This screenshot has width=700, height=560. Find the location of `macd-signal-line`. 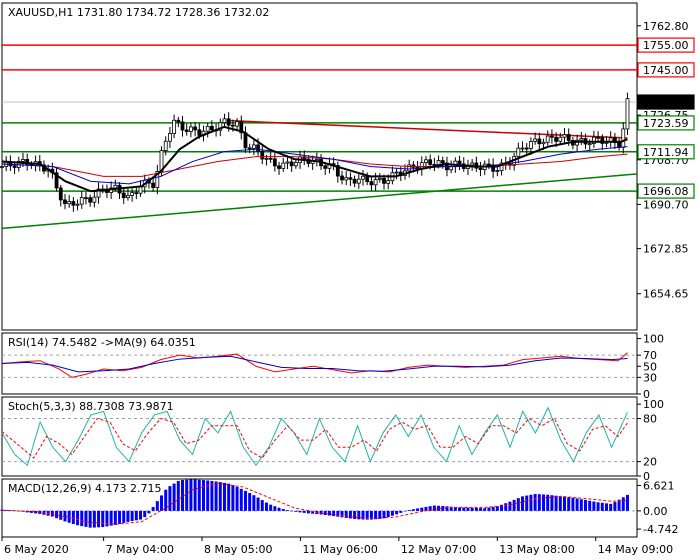

macd-signal-line is located at coordinates (314, 503).